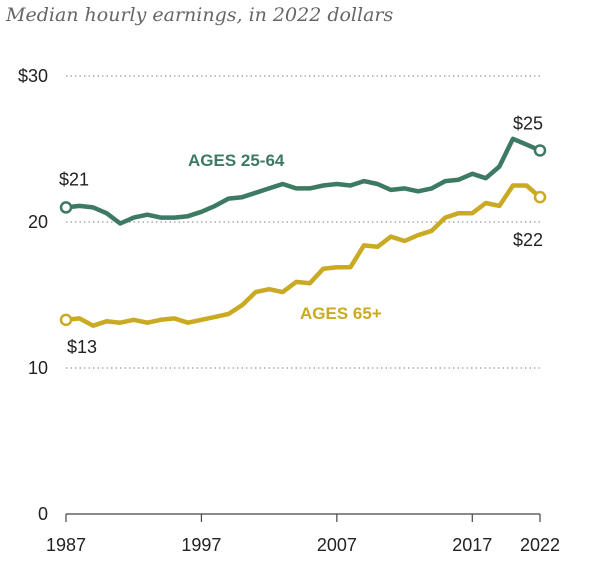 The width and height of the screenshot is (597, 564). Describe the element at coordinates (337, 545) in the screenshot. I see `x-tick-label: 2007` at that location.